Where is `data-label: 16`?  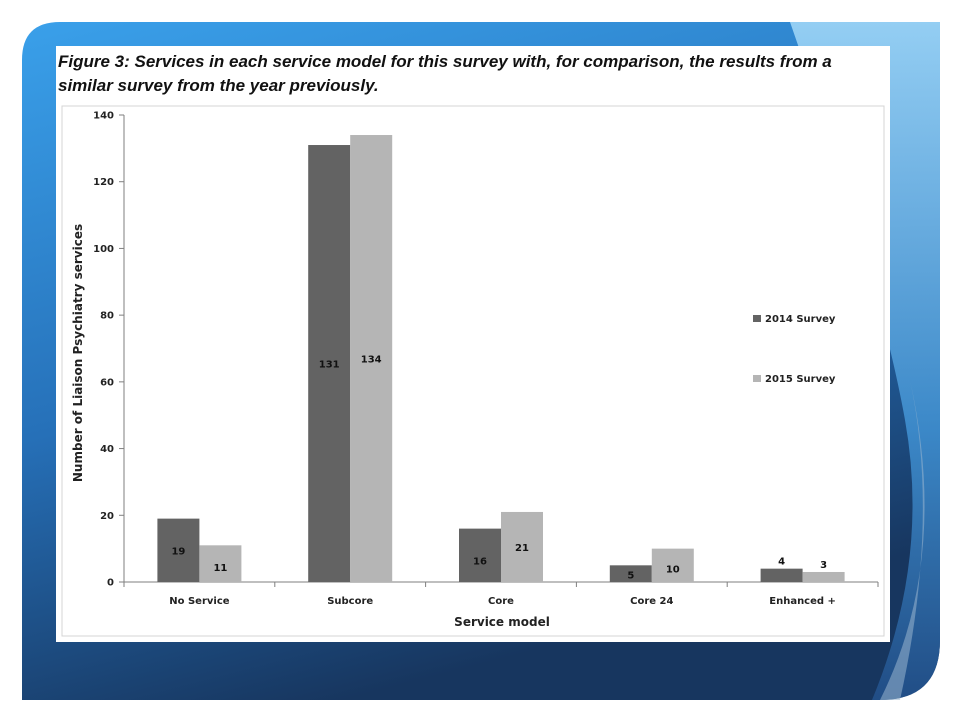
data-label: 16 is located at coordinates (480, 562).